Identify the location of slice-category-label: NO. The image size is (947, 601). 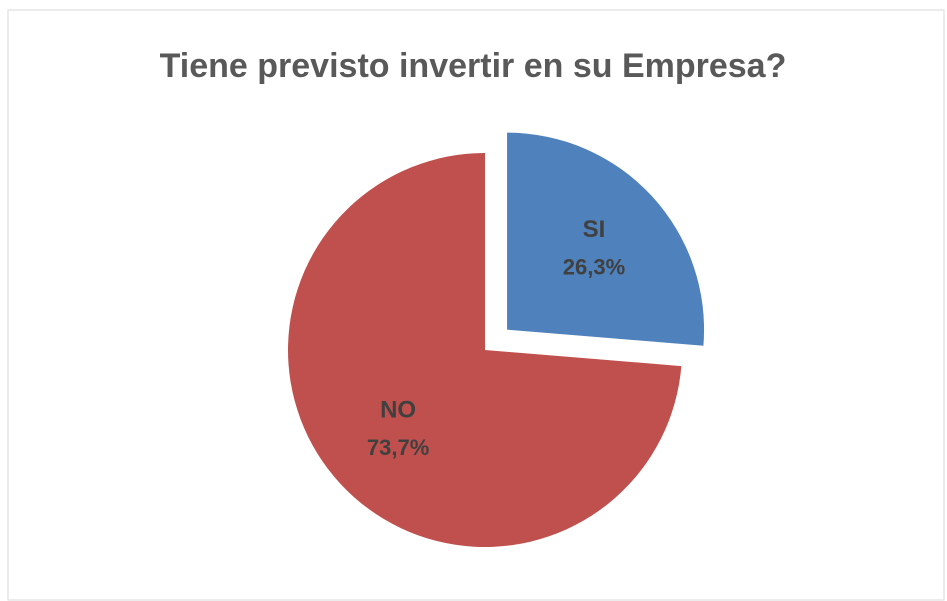
(398, 409).